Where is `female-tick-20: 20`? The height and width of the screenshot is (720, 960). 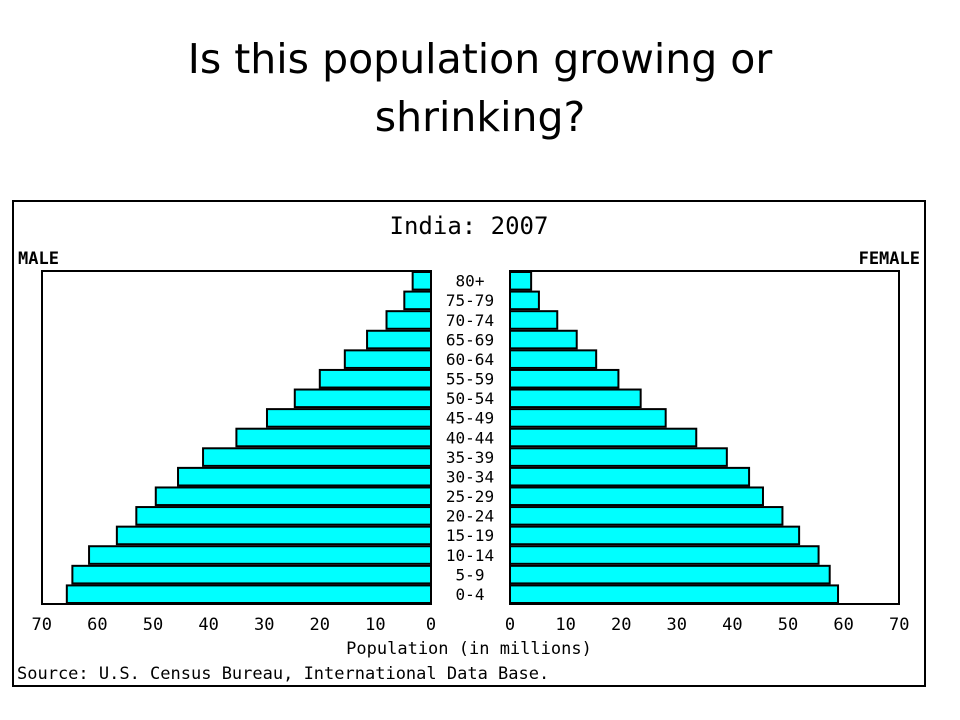 female-tick-20: 20 is located at coordinates (621, 625).